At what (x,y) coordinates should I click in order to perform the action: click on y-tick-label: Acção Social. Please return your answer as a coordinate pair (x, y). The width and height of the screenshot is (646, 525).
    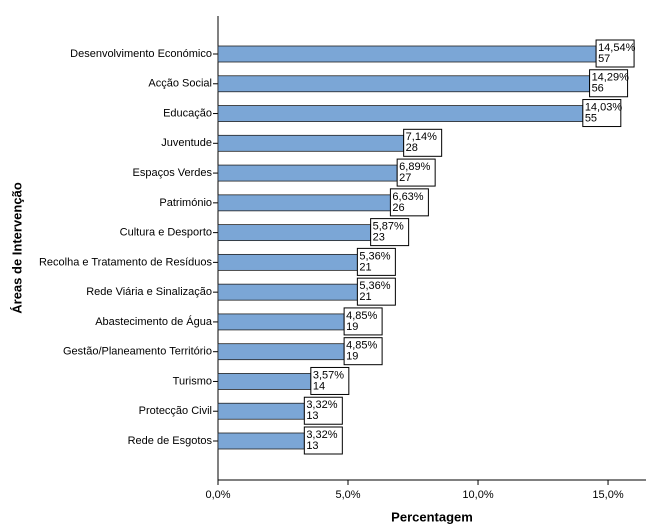
    Looking at the image, I should click on (180, 84).